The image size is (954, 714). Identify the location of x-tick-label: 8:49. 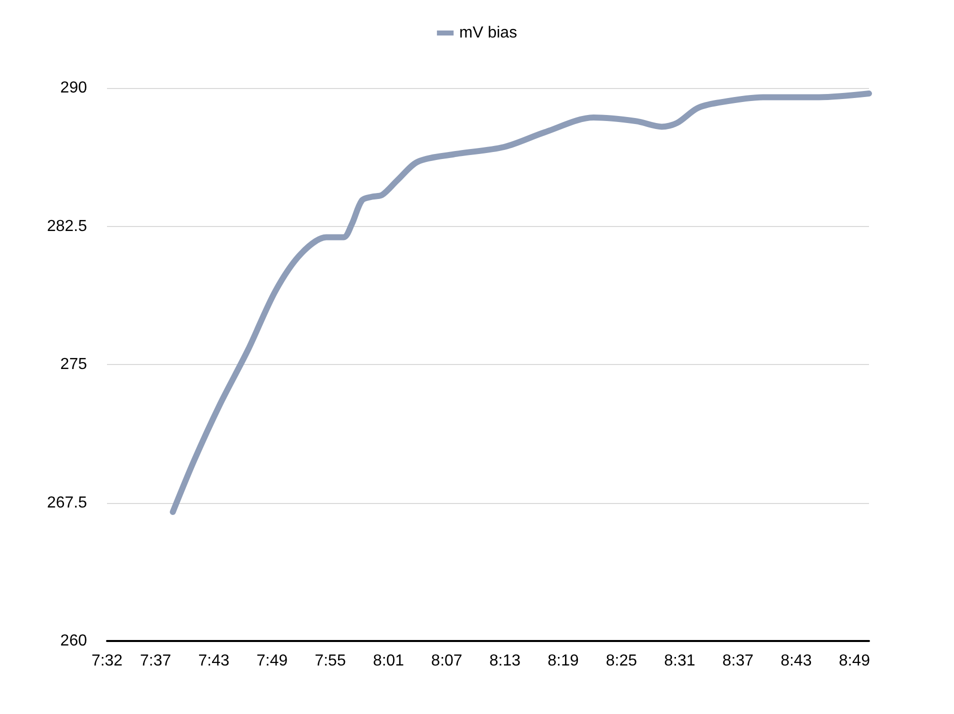
(854, 661).